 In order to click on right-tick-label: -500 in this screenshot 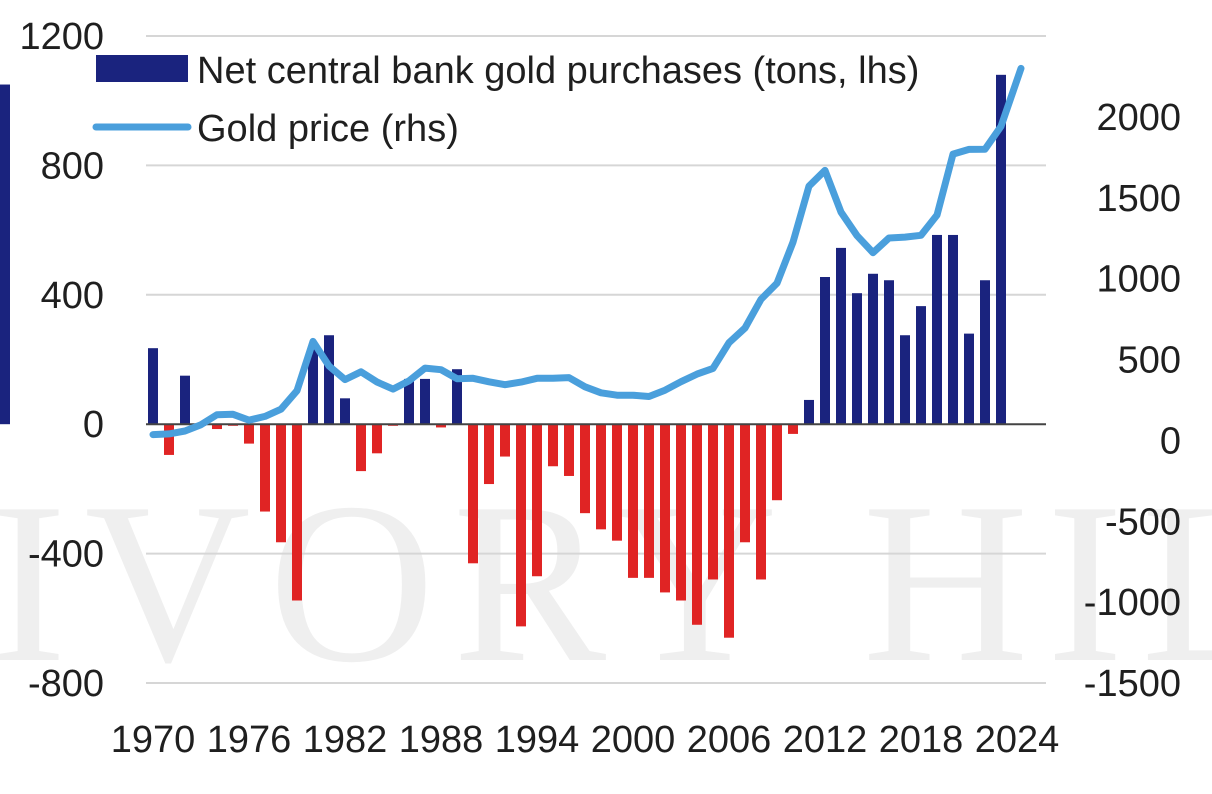, I will do `click(1143, 522)`.